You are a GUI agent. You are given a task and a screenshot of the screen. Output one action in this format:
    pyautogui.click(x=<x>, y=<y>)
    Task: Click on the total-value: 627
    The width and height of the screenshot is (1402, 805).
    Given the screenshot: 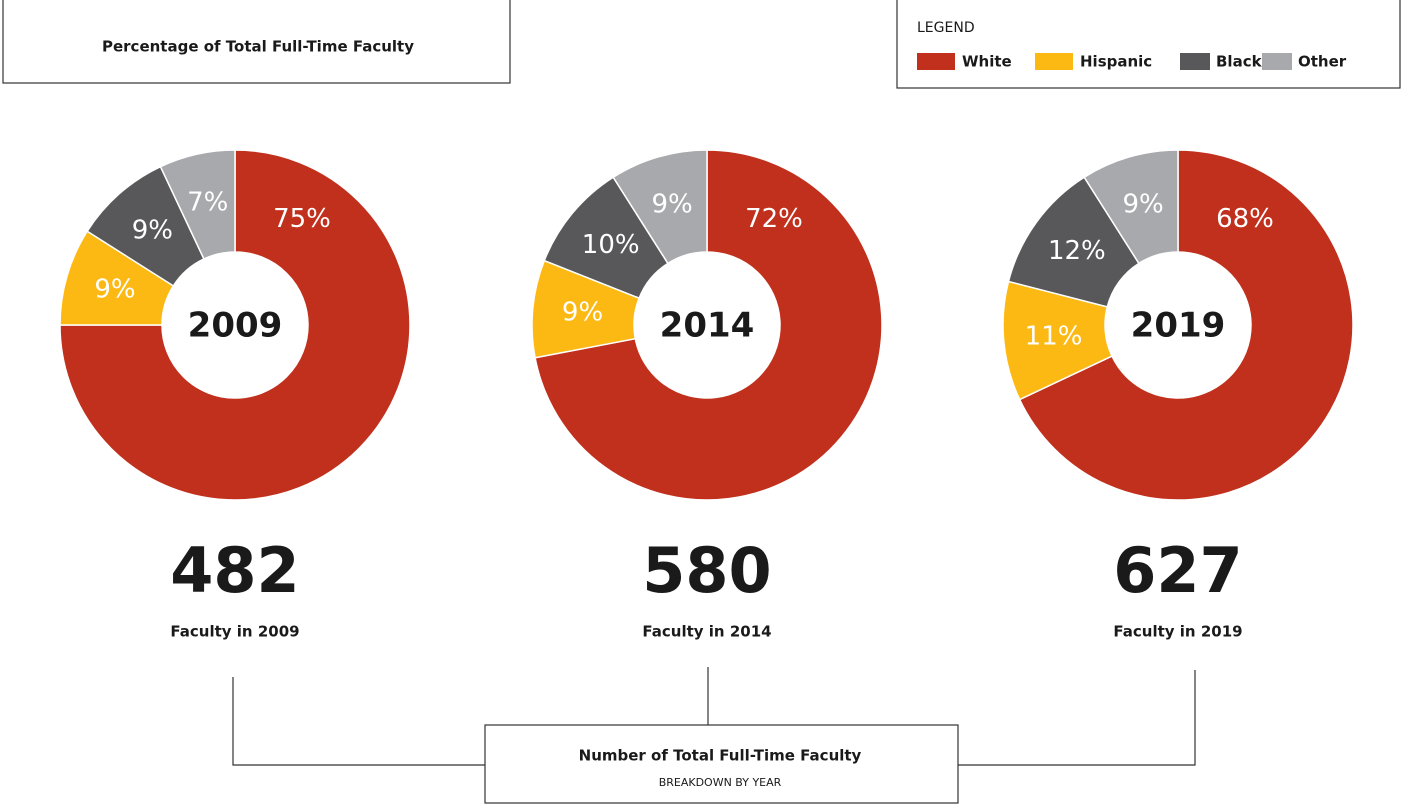 What is the action you would take?
    pyautogui.click(x=1177, y=570)
    